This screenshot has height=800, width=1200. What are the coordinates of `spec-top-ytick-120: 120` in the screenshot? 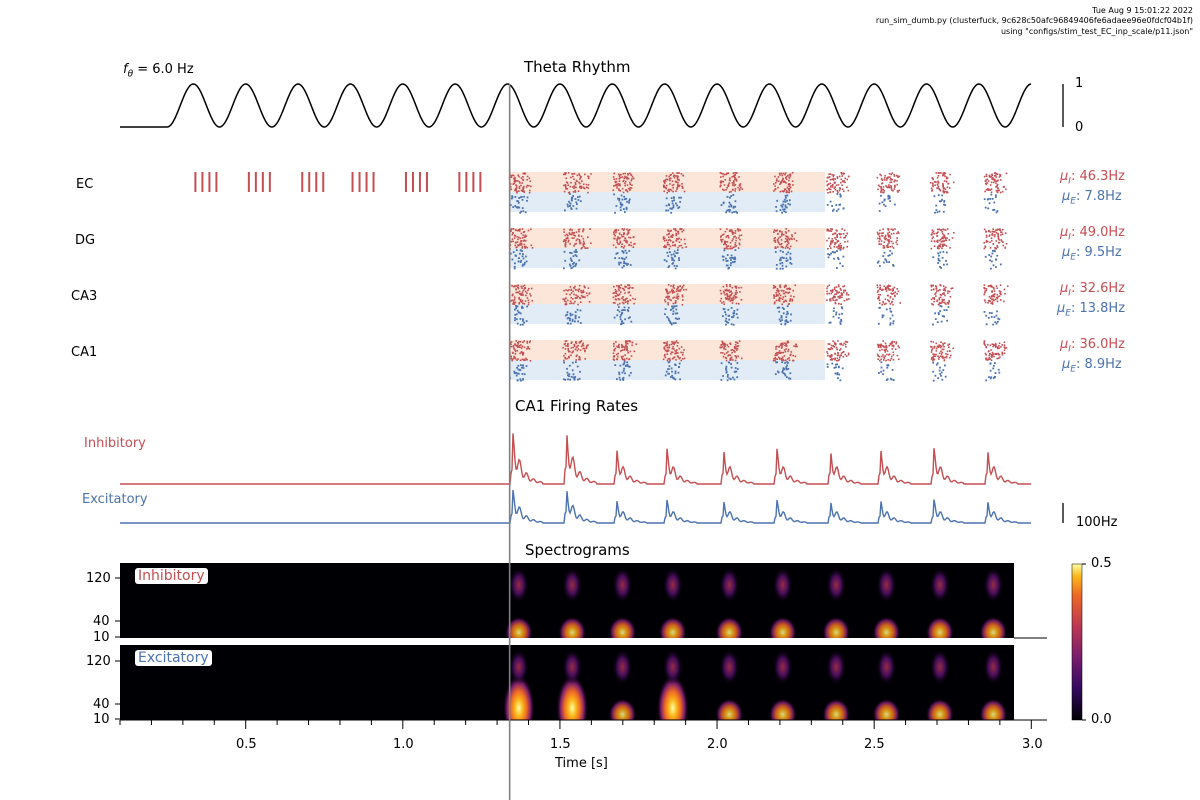 It's located at (98, 578).